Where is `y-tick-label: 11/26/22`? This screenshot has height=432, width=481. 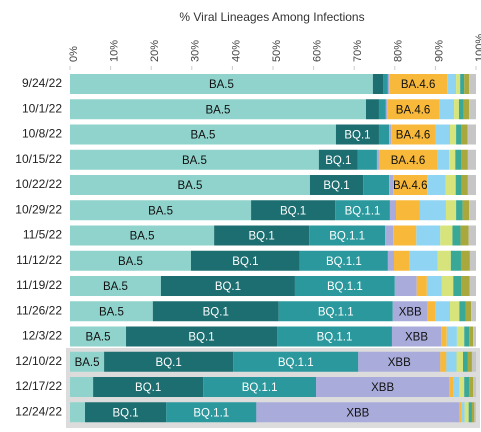
y-tick-label: 11/26/22 is located at coordinates (39, 310).